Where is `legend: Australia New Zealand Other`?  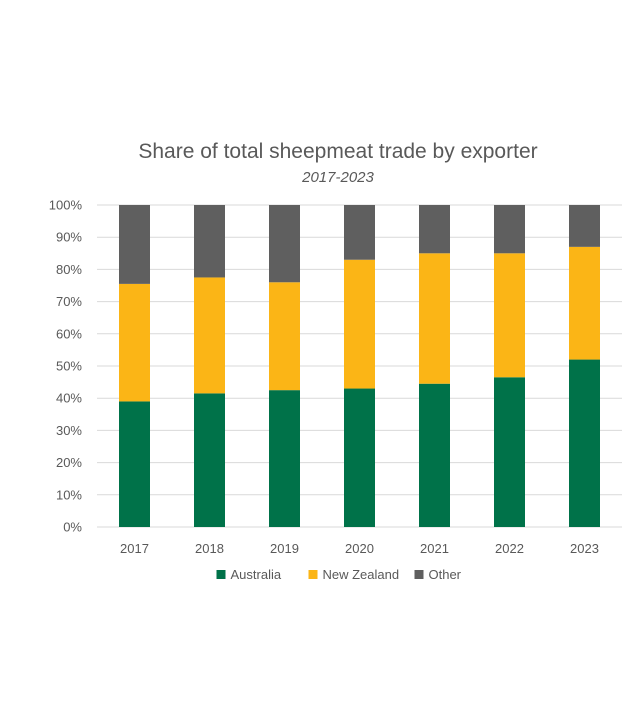
legend: Australia New Zealand Other is located at coordinates (339, 574).